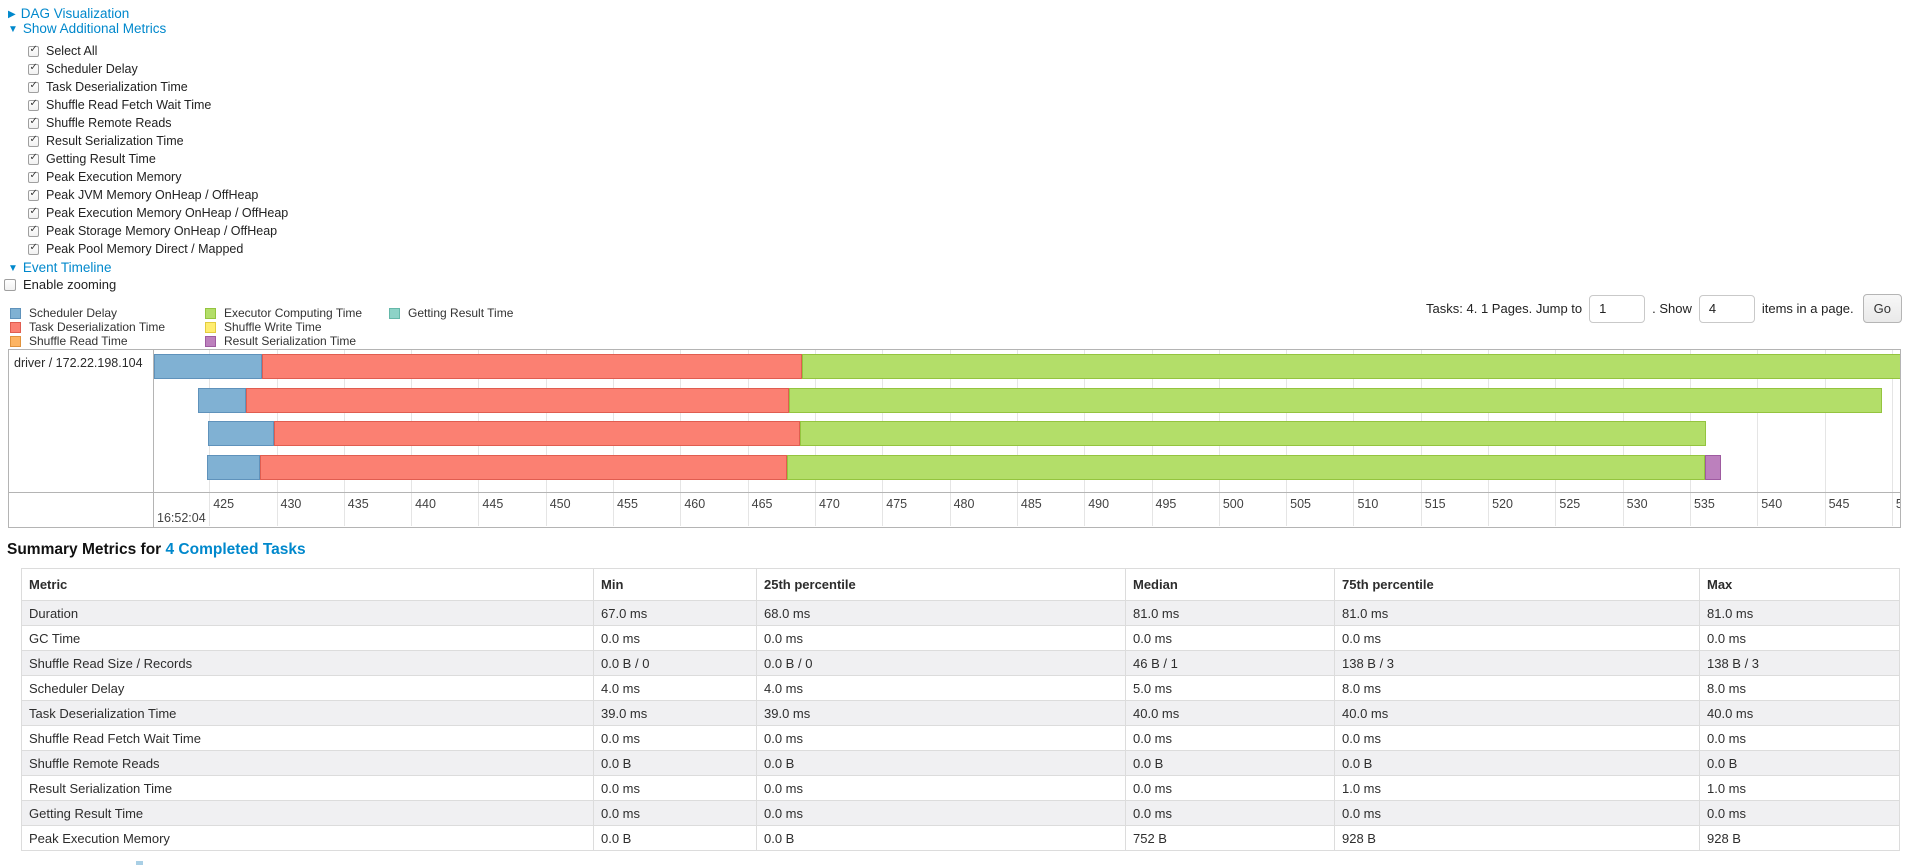 This screenshot has width=1907, height=865. What do you see at coordinates (291, 504) in the screenshot?
I see `axis-tick-label: 430` at bounding box center [291, 504].